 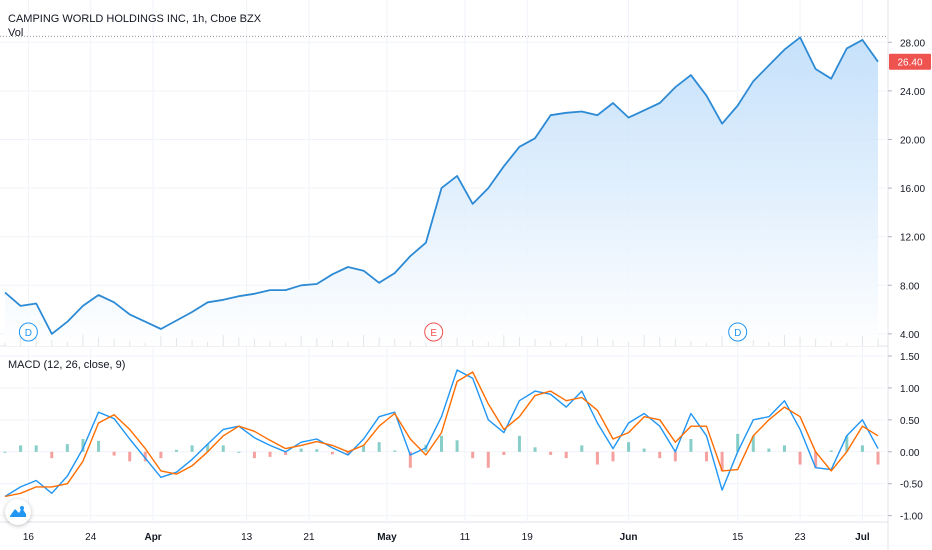 I want to click on time-tick-label: 19, so click(x=528, y=537).